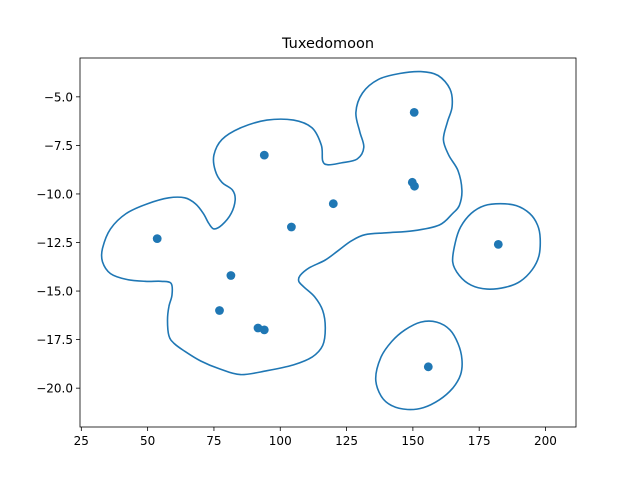 This screenshot has width=640, height=480. I want to click on x-tick-label: 125, so click(346, 441).